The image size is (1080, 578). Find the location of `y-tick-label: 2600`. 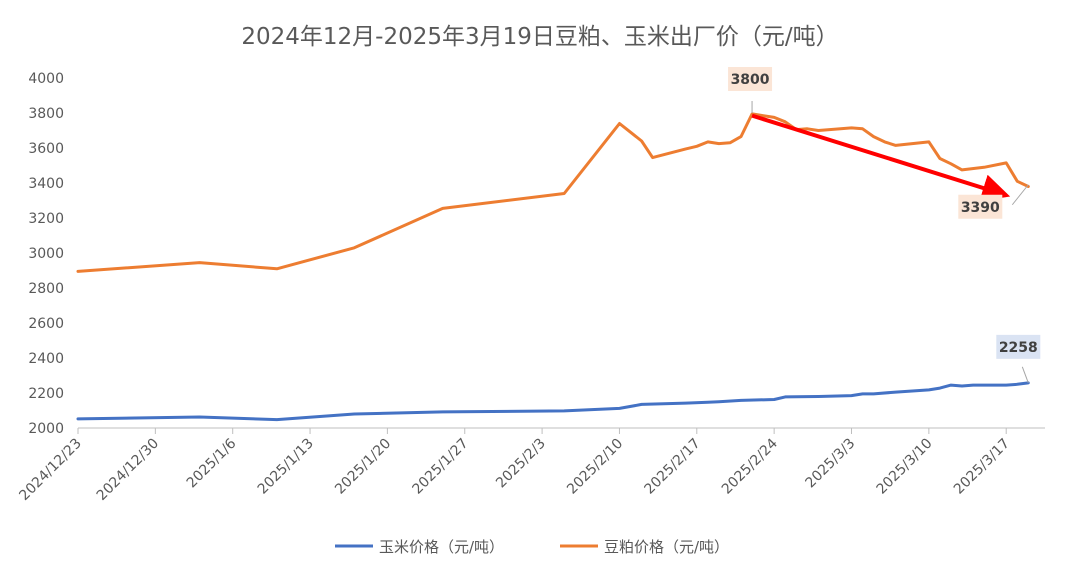

y-tick-label: 2600 is located at coordinates (46, 324).